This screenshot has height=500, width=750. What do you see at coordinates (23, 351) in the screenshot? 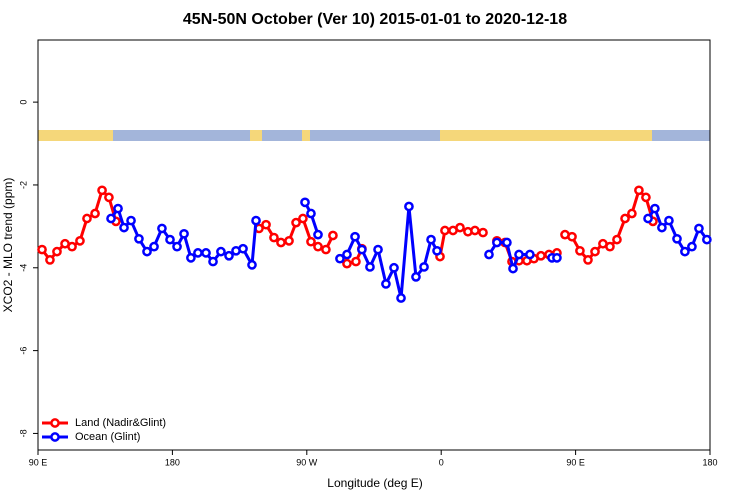
I see `y-tick-label: -6` at bounding box center [23, 351].